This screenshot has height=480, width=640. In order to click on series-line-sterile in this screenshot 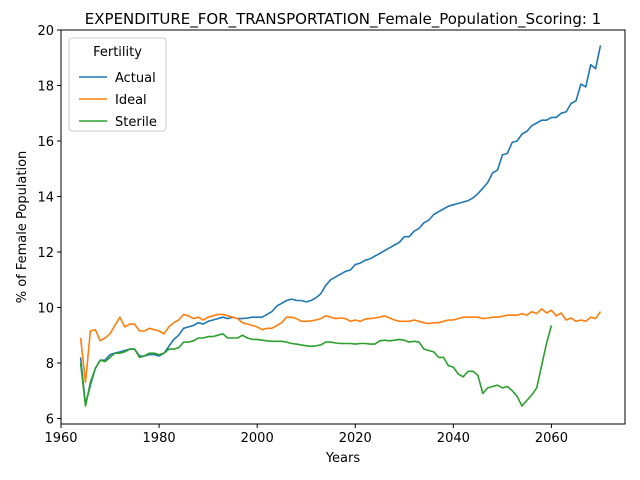, I will do `click(316, 366)`.